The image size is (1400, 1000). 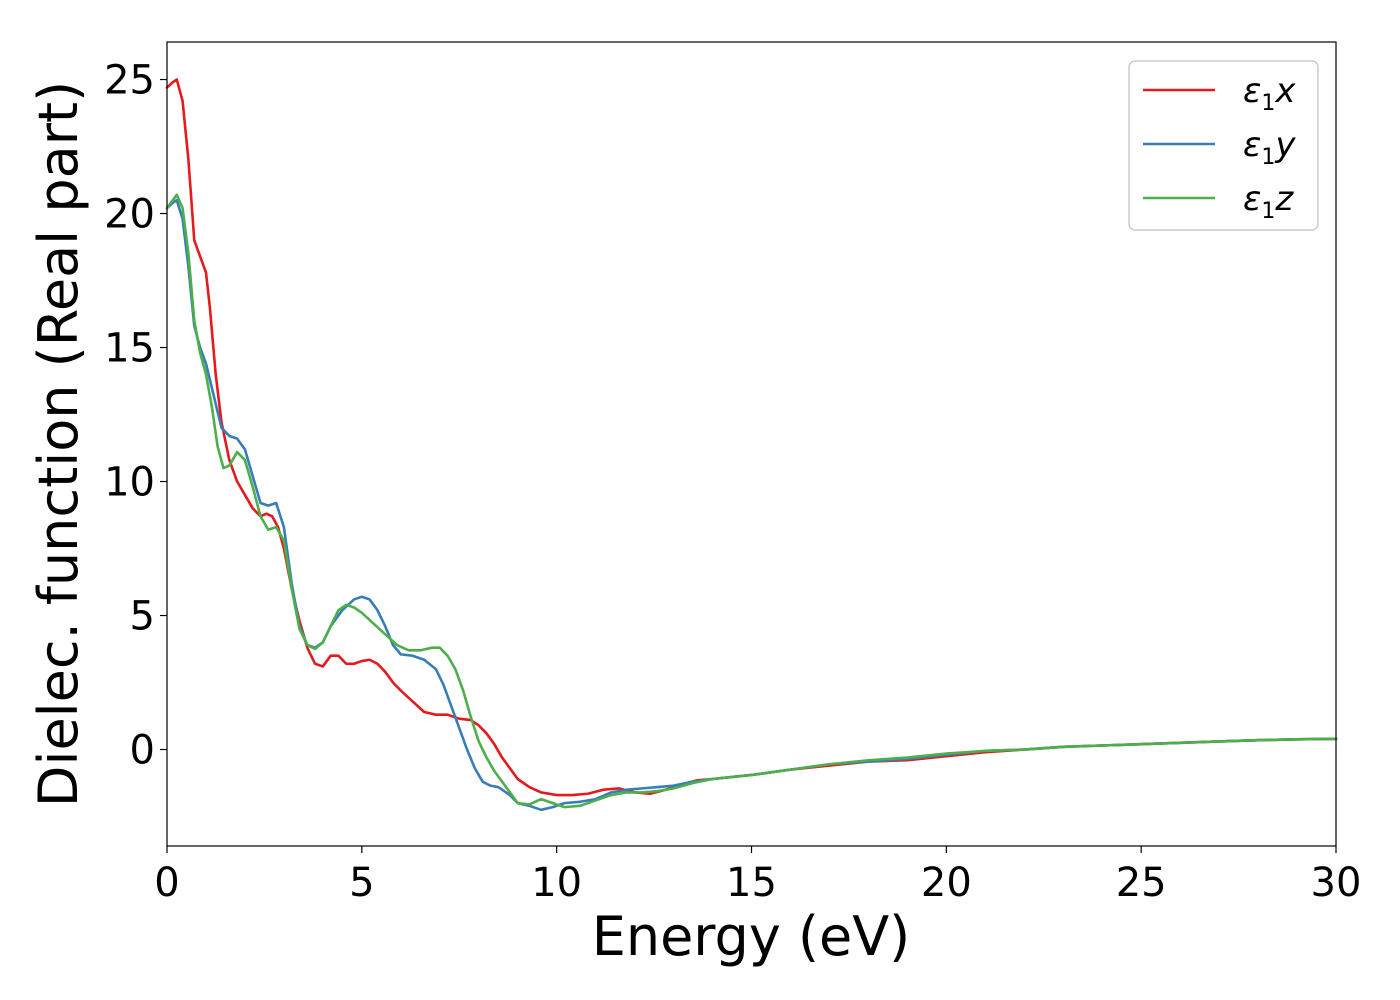 I want to click on x-tick-label: 0, so click(x=166, y=883).